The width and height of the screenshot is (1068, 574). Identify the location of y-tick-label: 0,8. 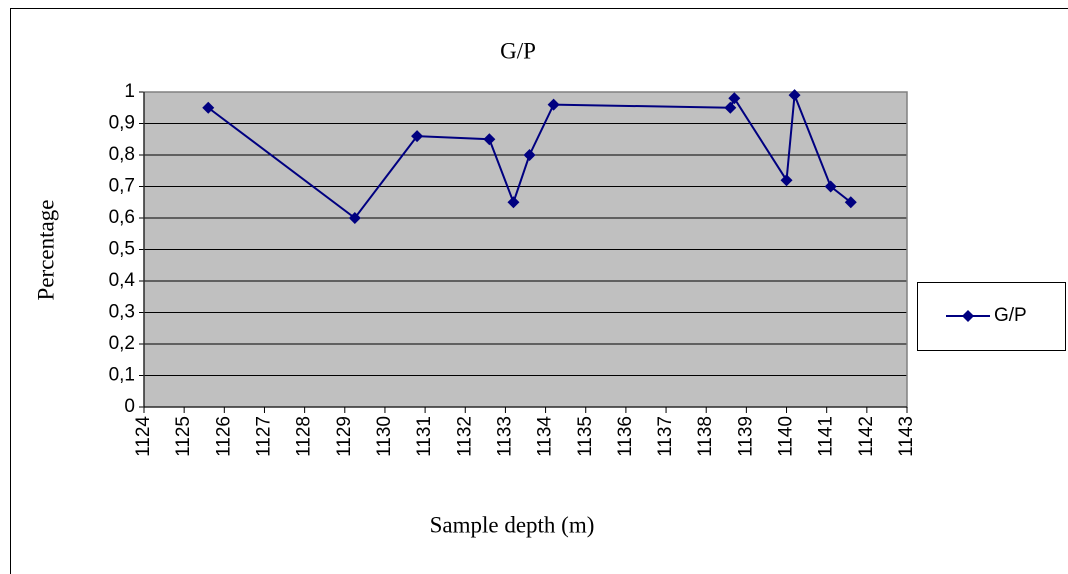
(122, 154).